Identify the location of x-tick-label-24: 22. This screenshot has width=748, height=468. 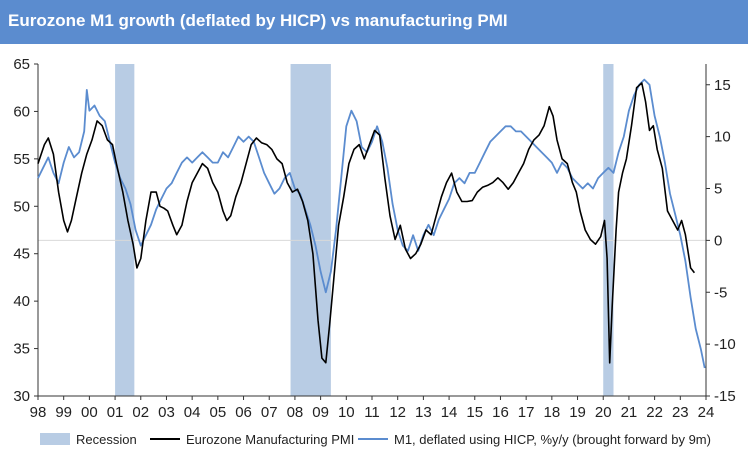
(654, 412).